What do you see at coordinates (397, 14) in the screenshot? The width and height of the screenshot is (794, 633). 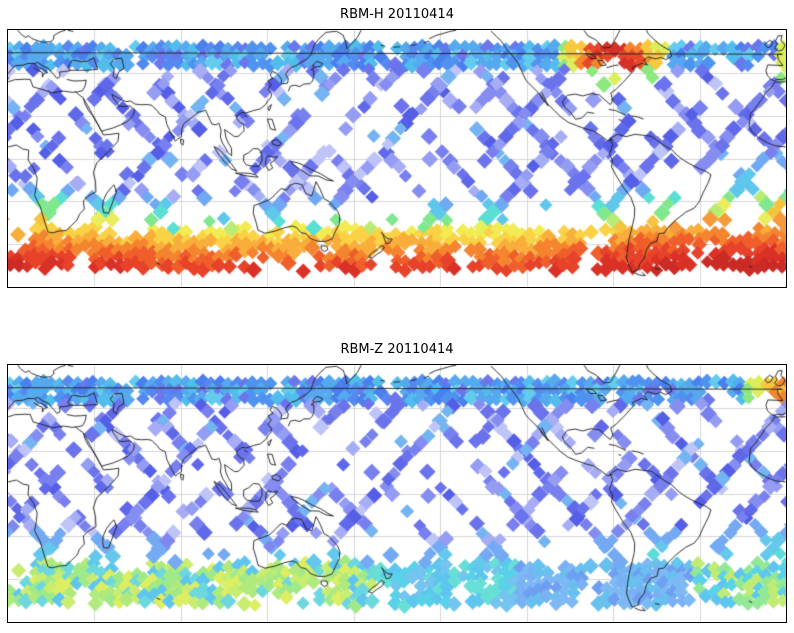 I see `panel-title-rbm-h: RBM-H 20110414` at bounding box center [397, 14].